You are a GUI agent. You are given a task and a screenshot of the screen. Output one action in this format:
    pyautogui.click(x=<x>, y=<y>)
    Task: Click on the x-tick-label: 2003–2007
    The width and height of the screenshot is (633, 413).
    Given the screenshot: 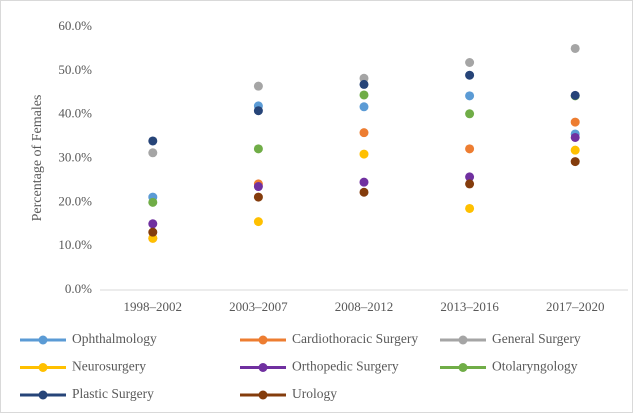 What is the action you would take?
    pyautogui.click(x=258, y=306)
    